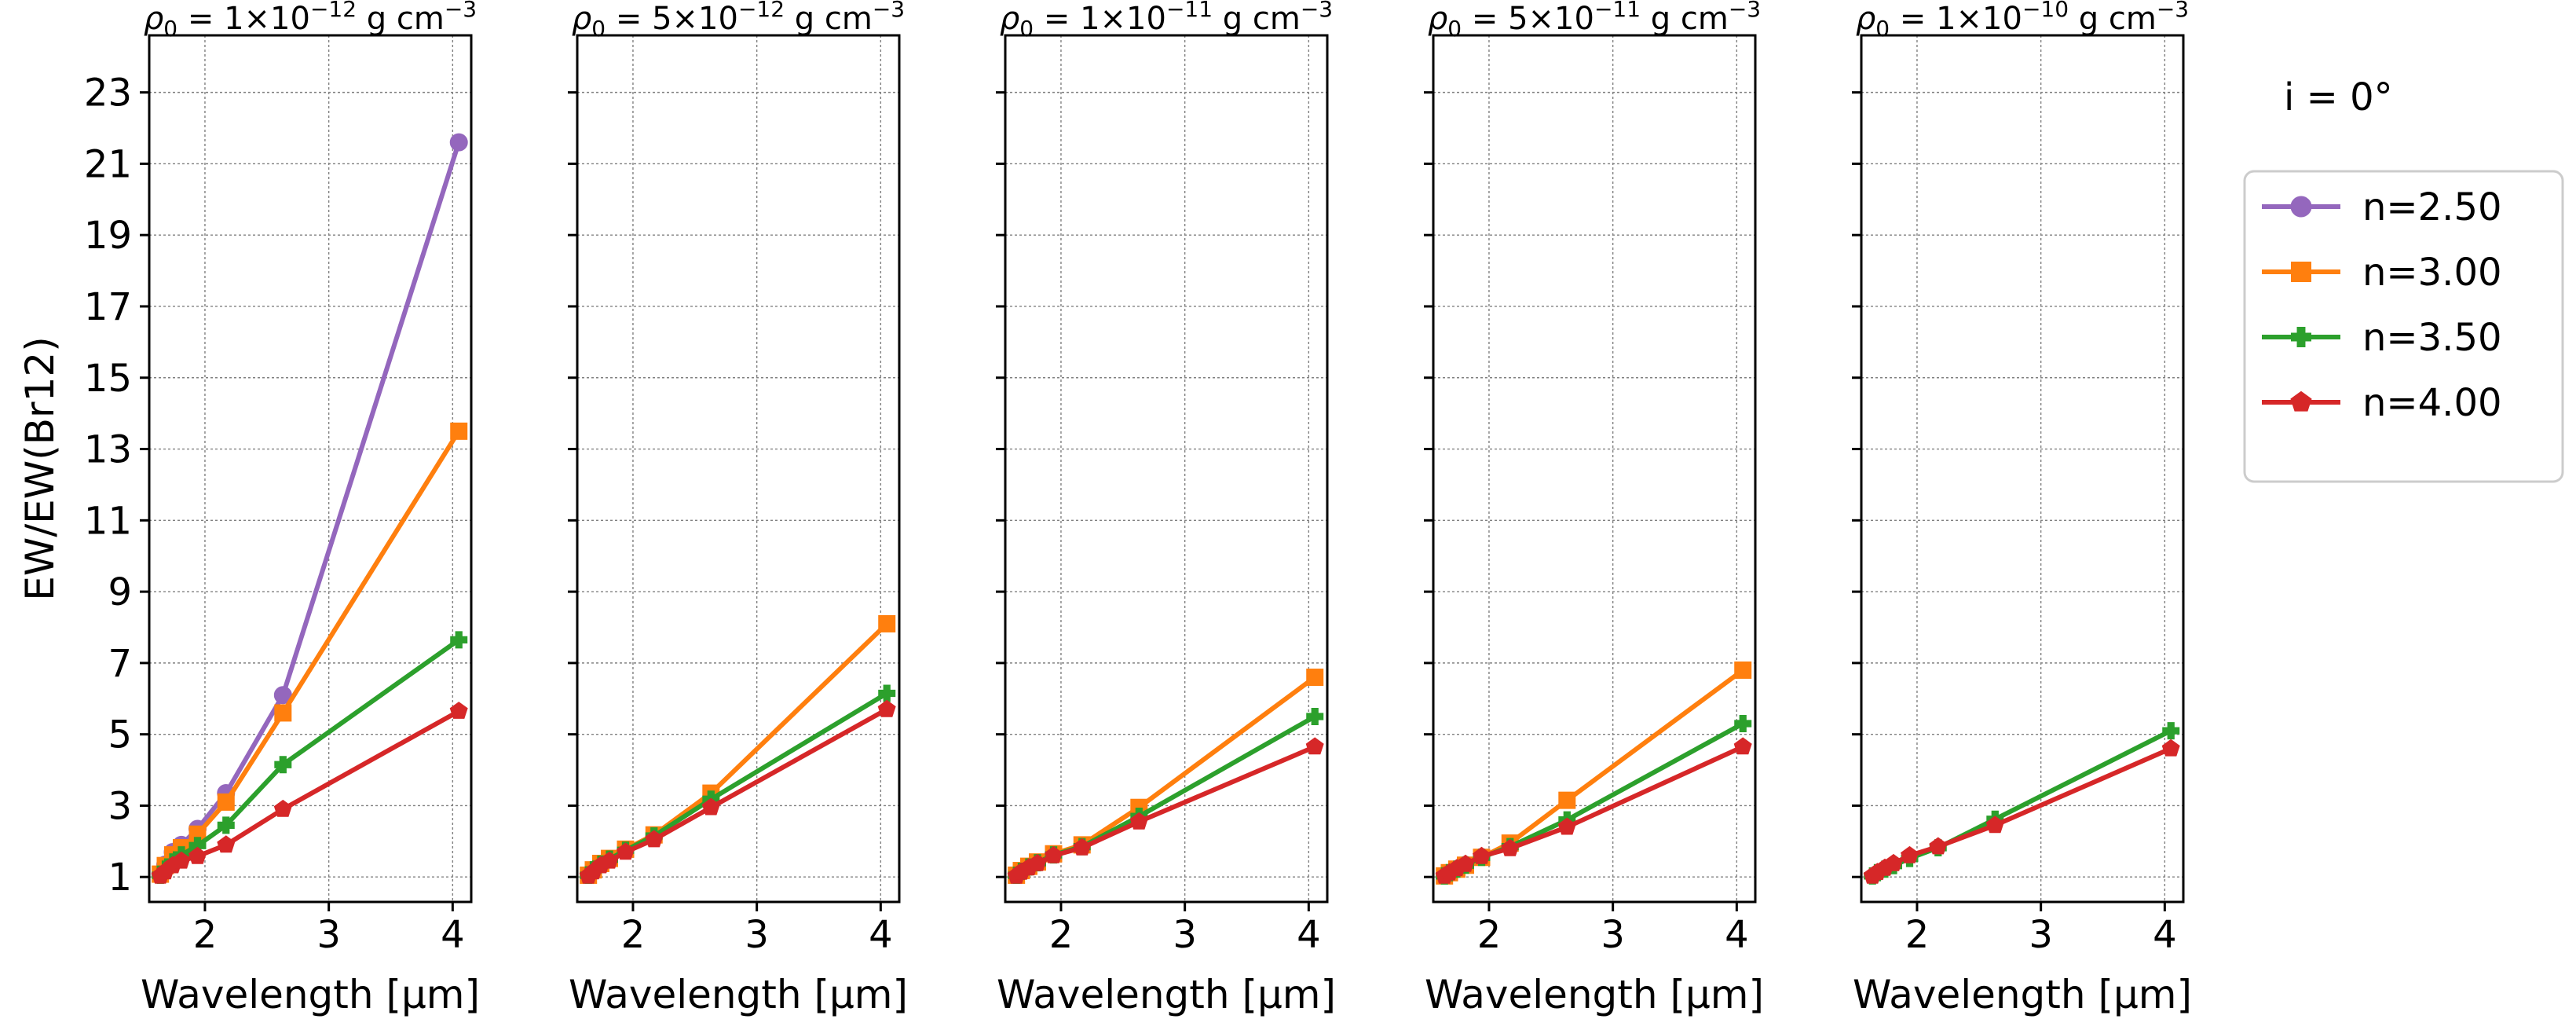 Image resolution: width=2576 pixels, height=1030 pixels. I want to click on legend-item: n=2.50, so click(2382, 207).